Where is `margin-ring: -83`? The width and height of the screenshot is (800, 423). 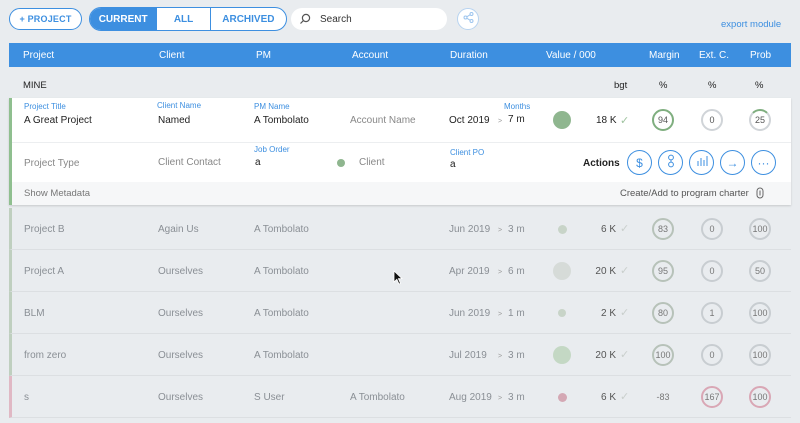
margin-ring: -83 is located at coordinates (663, 397).